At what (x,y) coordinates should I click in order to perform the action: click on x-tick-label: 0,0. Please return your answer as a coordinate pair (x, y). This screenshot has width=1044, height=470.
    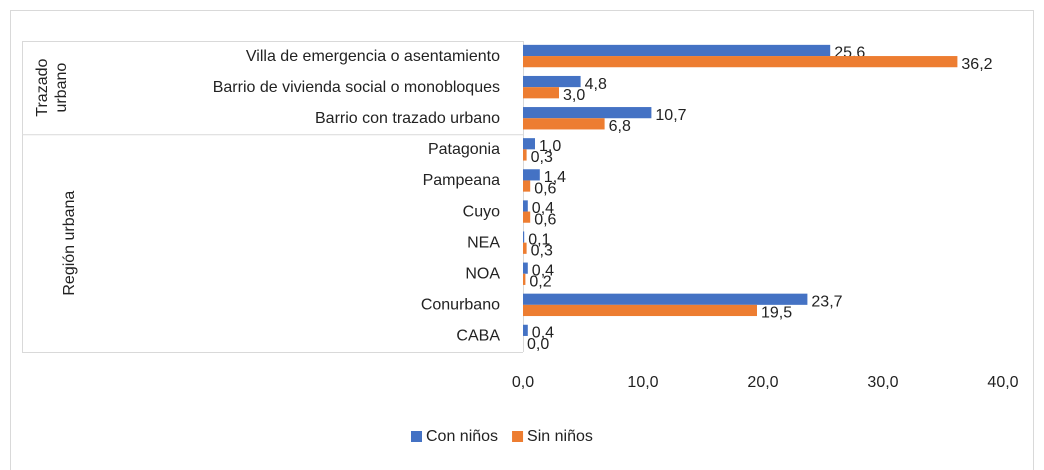
    Looking at the image, I should click on (523, 382).